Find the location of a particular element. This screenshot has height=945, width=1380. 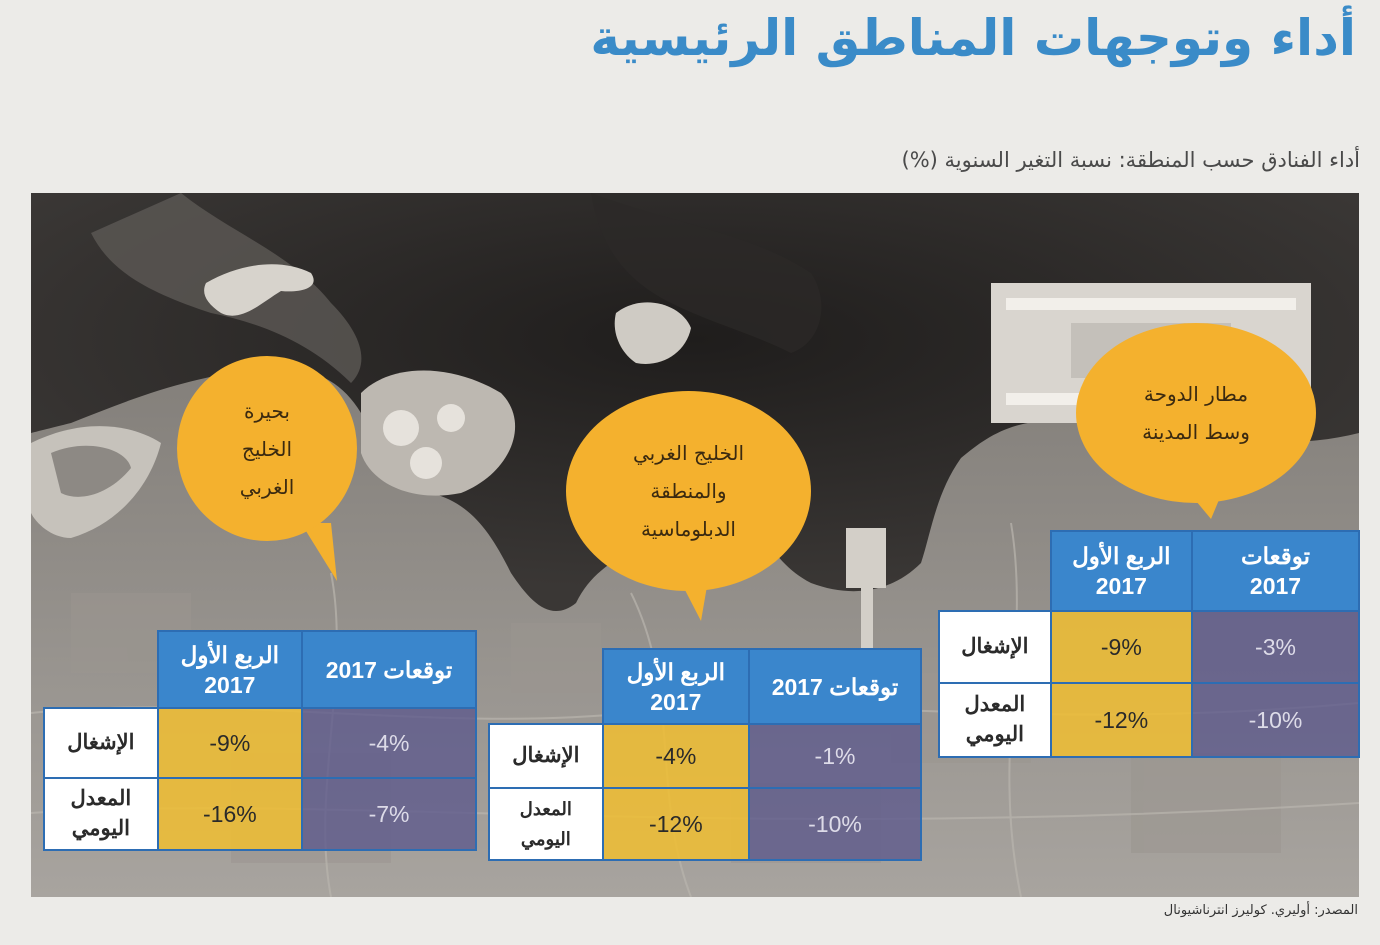

value-occupancy-q1: -4% is located at coordinates (675, 756).